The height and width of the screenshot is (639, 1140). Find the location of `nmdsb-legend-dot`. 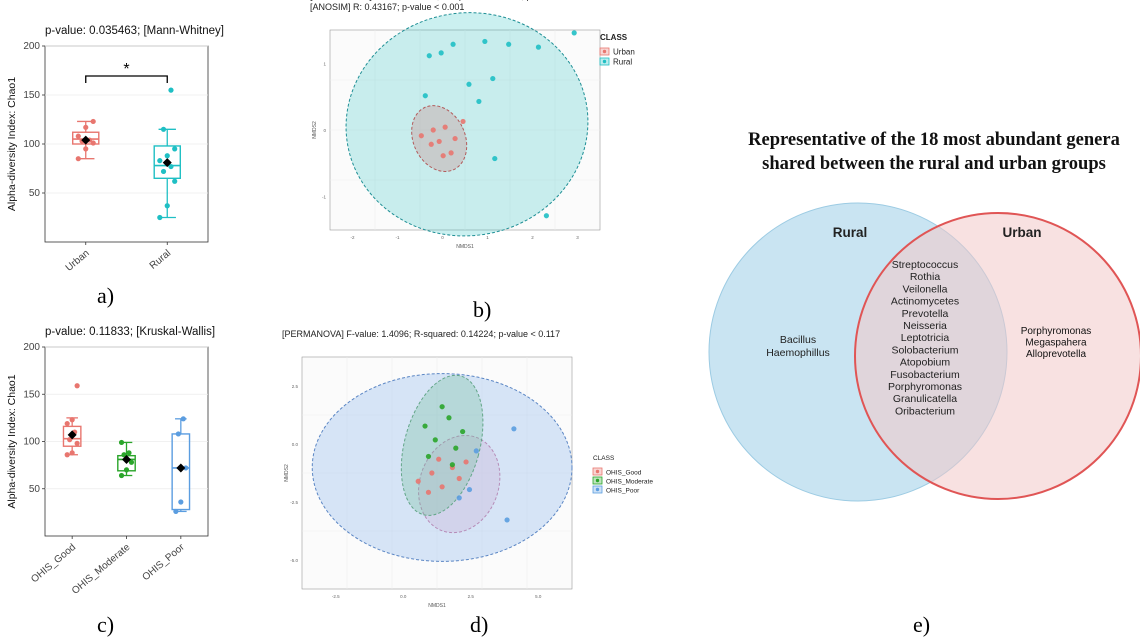

nmdsb-legend-dot is located at coordinates (604, 51).